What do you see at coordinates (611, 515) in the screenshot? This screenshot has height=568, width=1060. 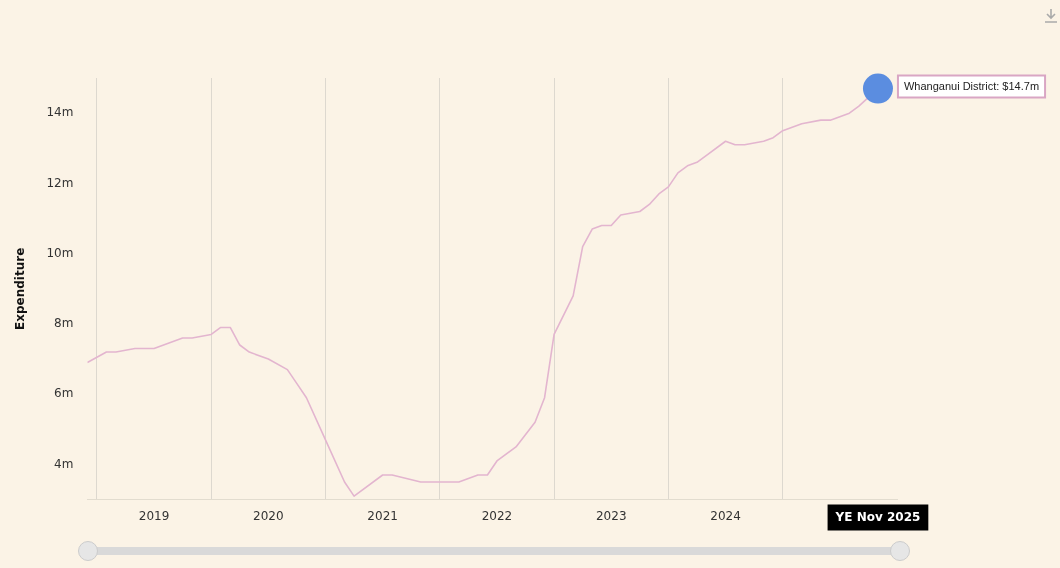 I see `x-tick-label: 2023` at bounding box center [611, 515].